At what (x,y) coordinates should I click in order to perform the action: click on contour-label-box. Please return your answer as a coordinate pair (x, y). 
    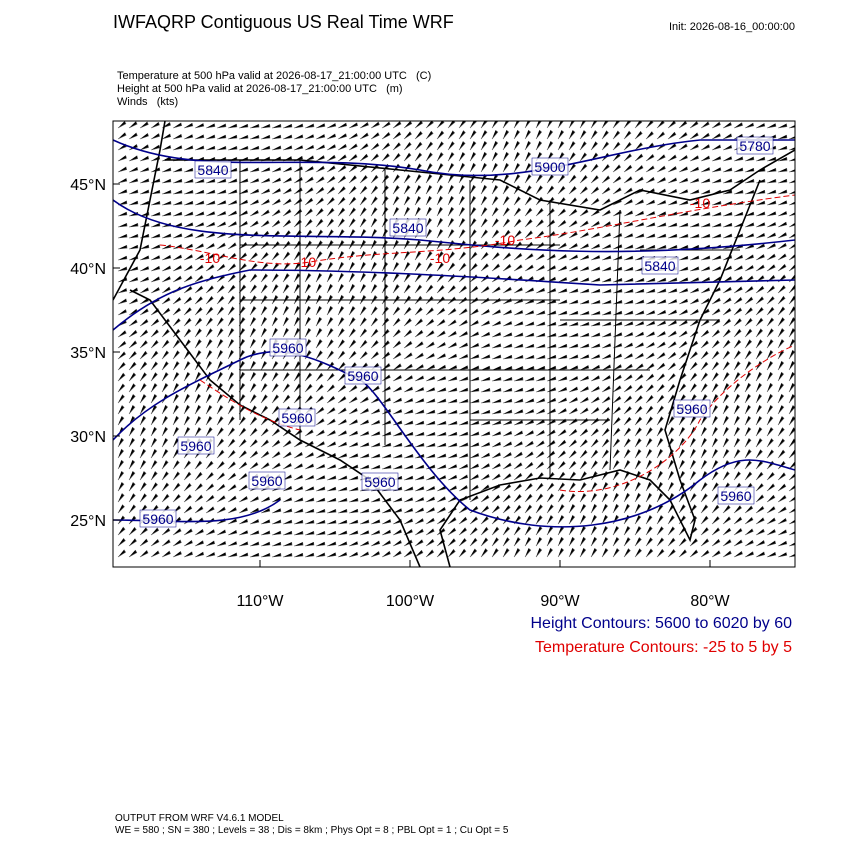
    Looking at the image, I should click on (408, 227).